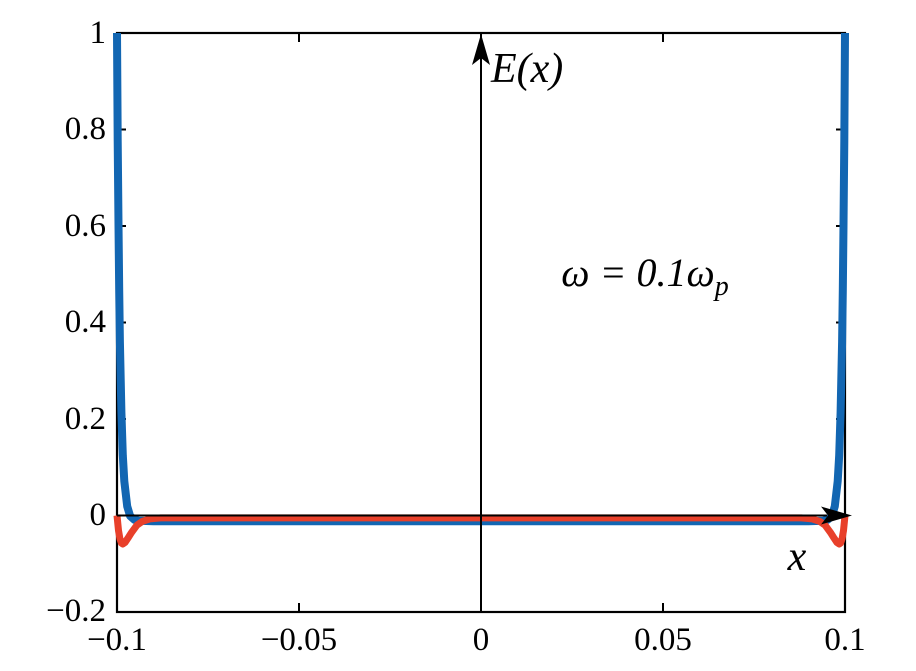 The height and width of the screenshot is (671, 916). I want to click on y-tick-label: 0.4, so click(85, 322).